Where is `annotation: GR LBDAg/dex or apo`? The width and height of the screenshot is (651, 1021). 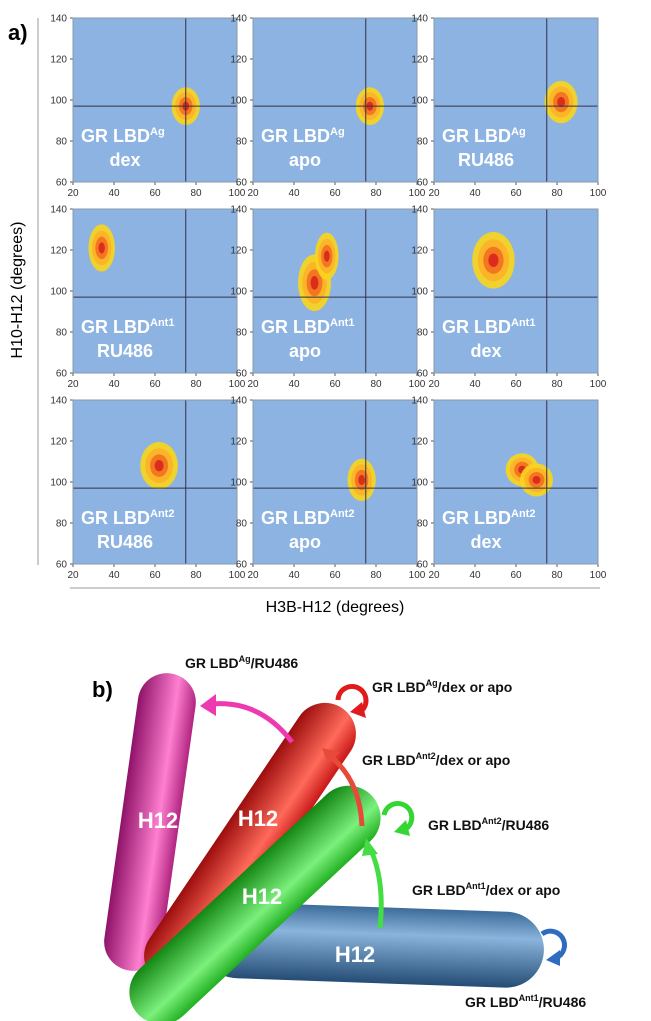
annotation: GR LBDAg/dex or apo is located at coordinates (442, 686).